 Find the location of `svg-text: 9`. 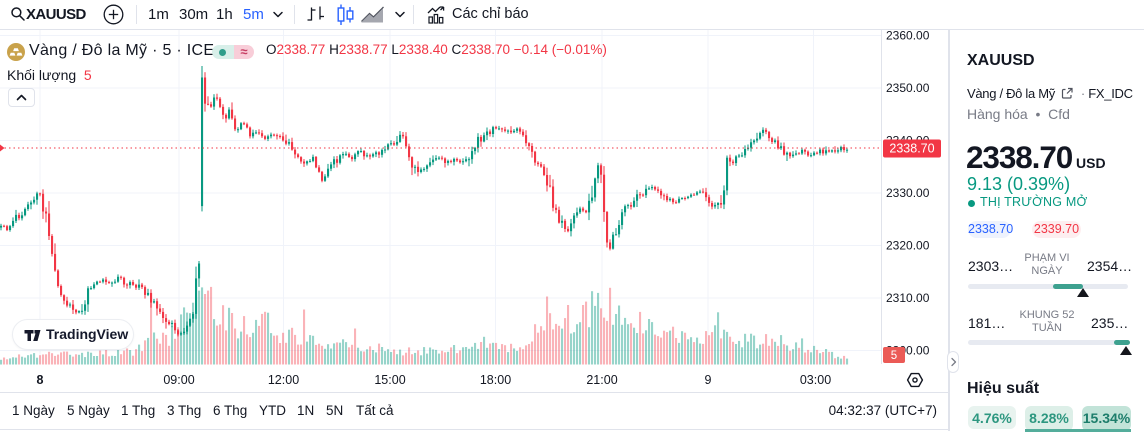

svg-text: 9 is located at coordinates (708, 380).